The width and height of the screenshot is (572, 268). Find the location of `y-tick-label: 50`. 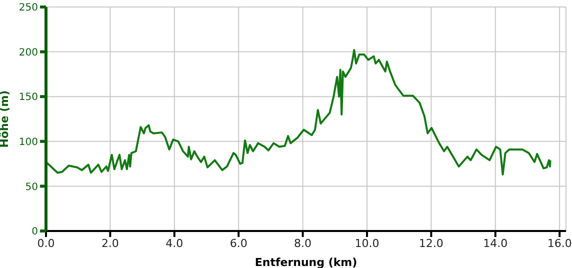

y-tick-label: 50 is located at coordinates (31, 187).